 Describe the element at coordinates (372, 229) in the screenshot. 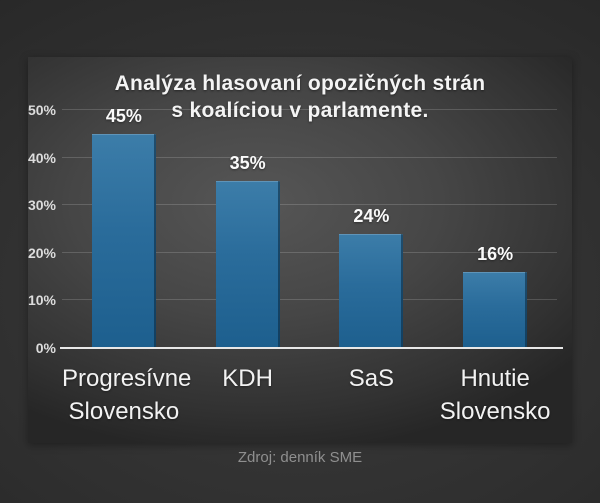

I see `bar-slot: 24%` at that location.